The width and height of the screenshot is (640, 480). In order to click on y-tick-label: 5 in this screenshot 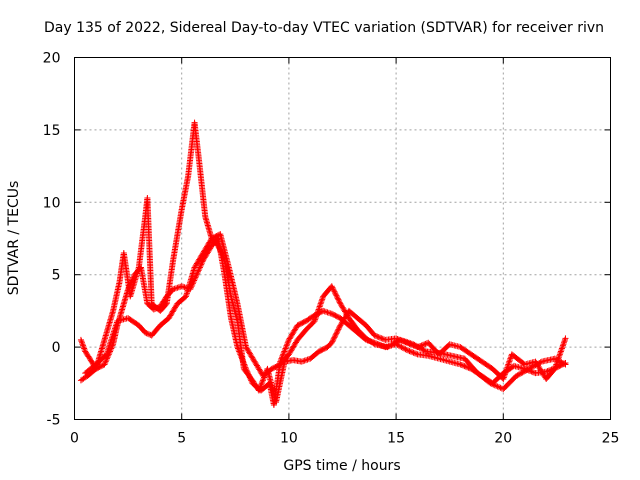, I will do `click(56, 276)`.